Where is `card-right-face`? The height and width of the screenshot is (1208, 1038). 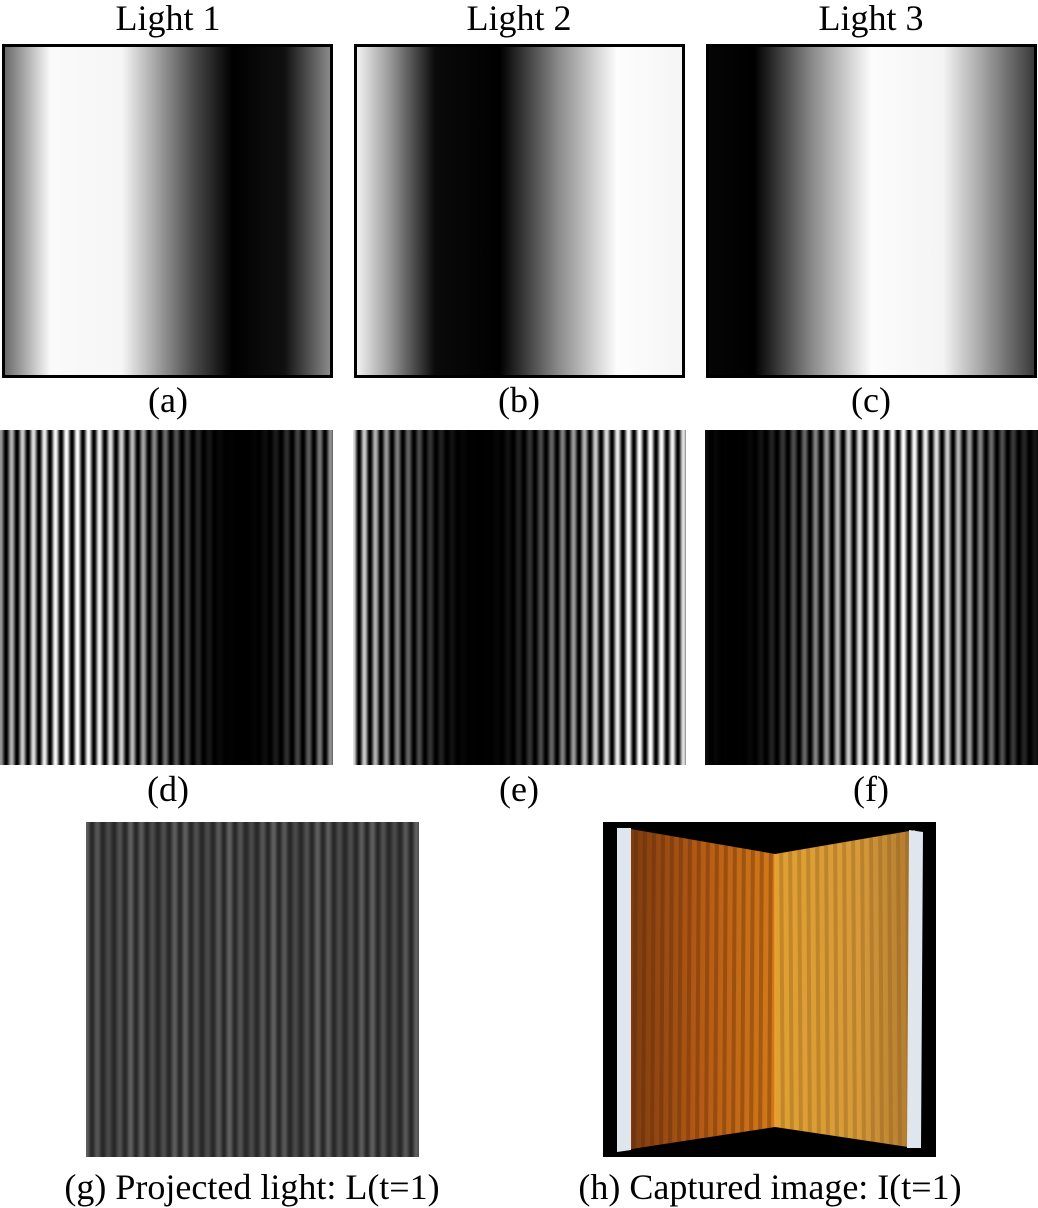 card-right-face is located at coordinates (845, 989).